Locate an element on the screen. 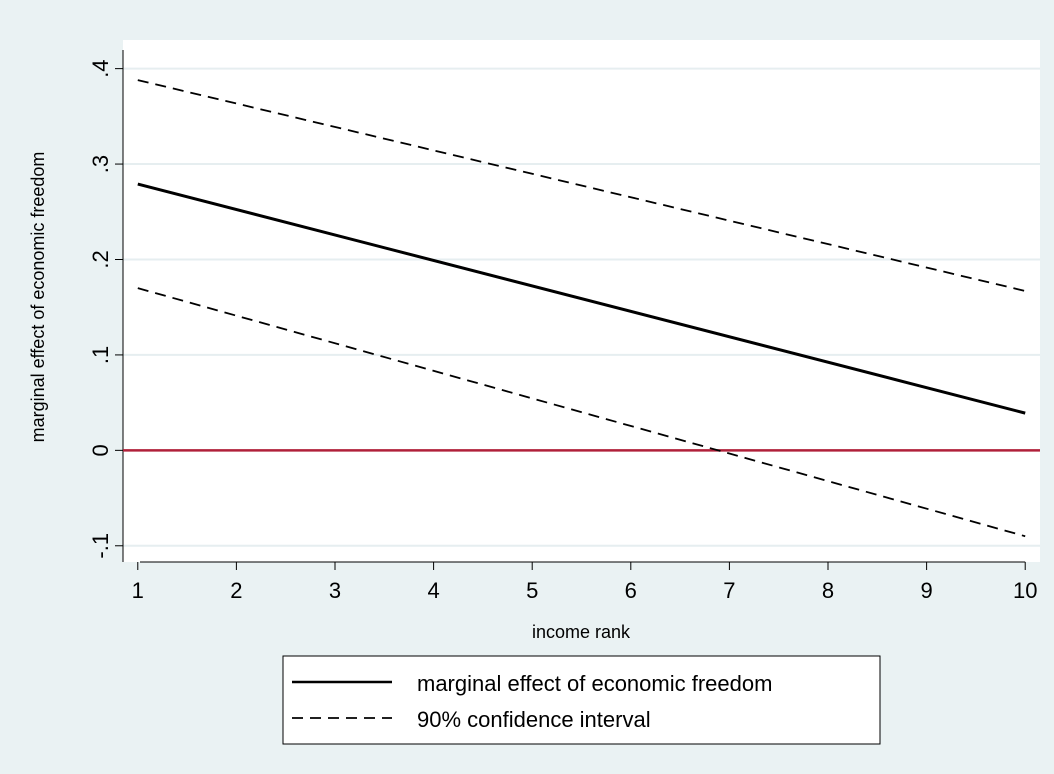  y-tick-label: 0 is located at coordinates (100, 450).